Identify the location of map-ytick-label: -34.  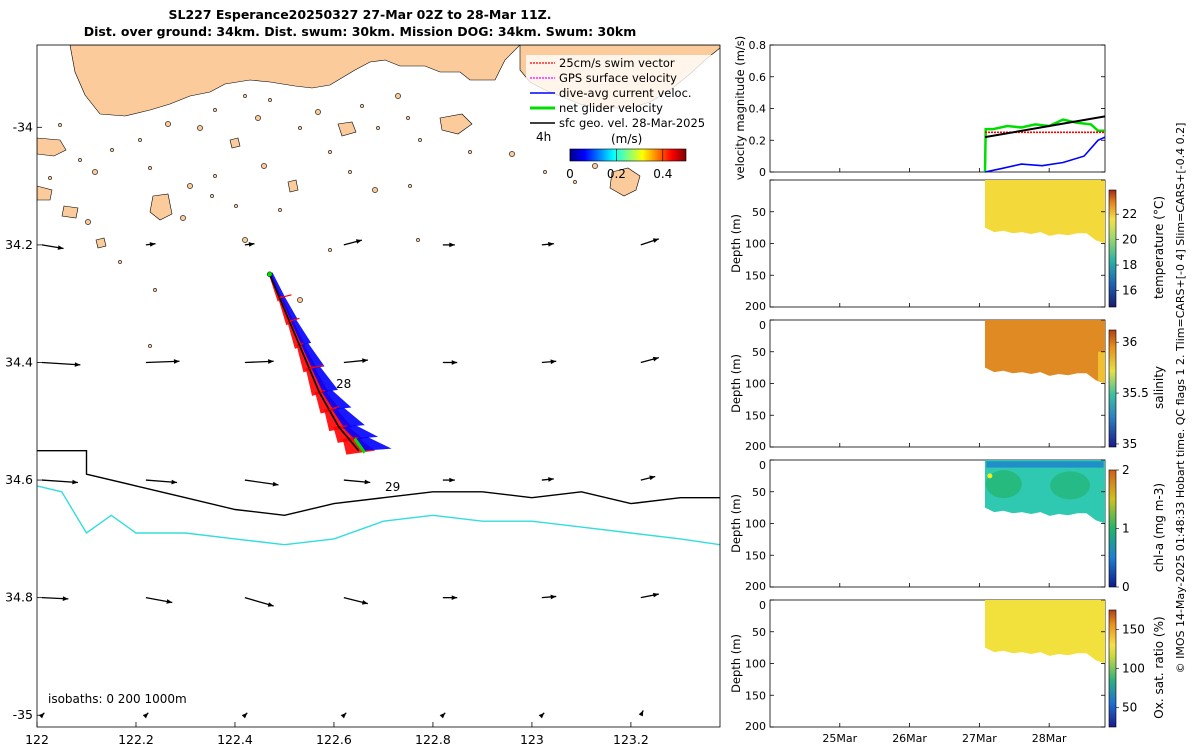
(23, 126).